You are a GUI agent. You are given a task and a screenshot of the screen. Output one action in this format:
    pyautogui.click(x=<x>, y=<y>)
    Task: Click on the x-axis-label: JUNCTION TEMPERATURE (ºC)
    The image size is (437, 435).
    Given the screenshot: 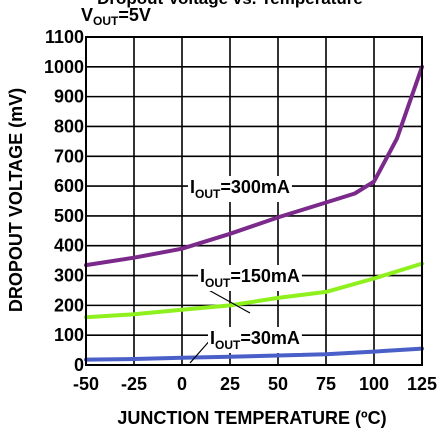 What is the action you would take?
    pyautogui.click(x=251, y=418)
    